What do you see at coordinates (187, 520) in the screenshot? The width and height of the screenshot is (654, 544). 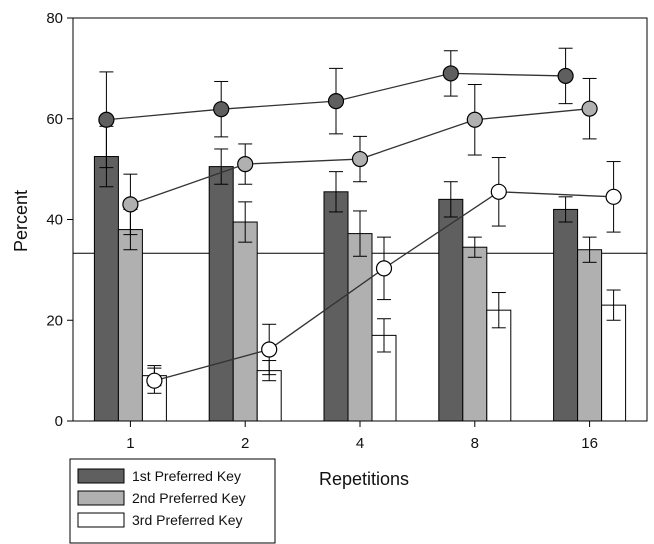 I see `legend-label: 3rd Preferred Key` at bounding box center [187, 520].